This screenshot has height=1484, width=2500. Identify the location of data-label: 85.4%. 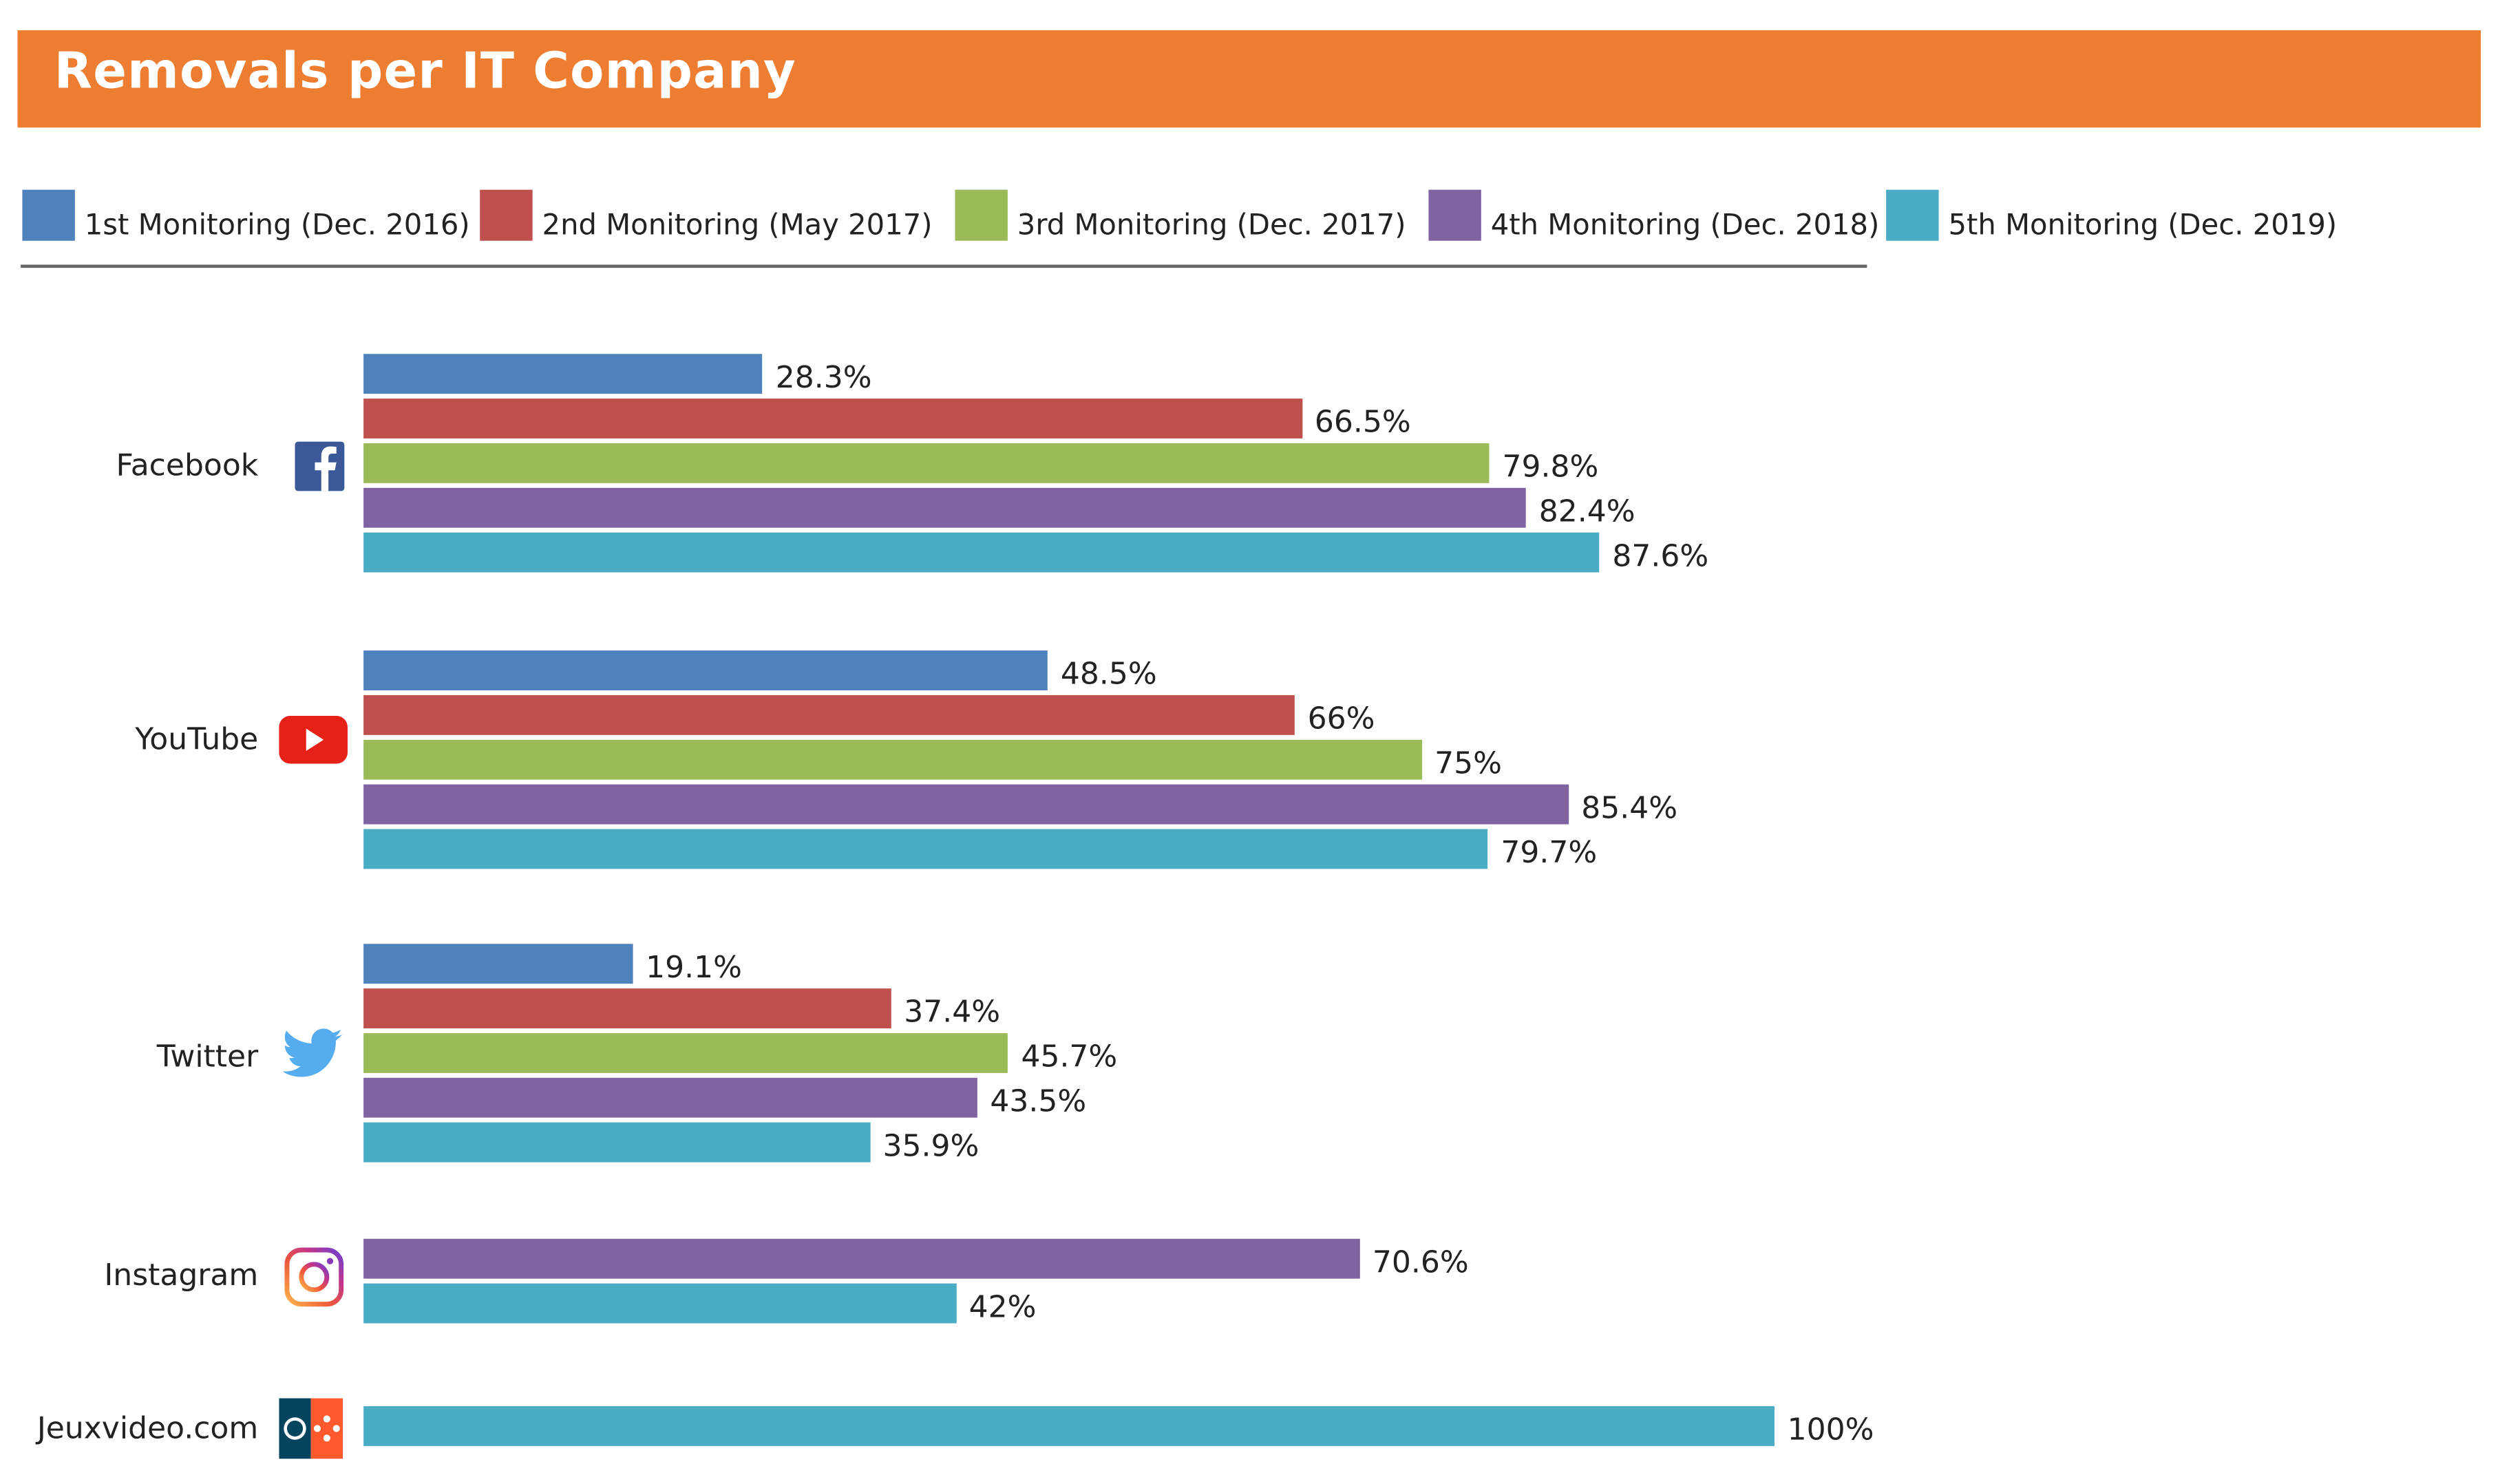
(1630, 808).